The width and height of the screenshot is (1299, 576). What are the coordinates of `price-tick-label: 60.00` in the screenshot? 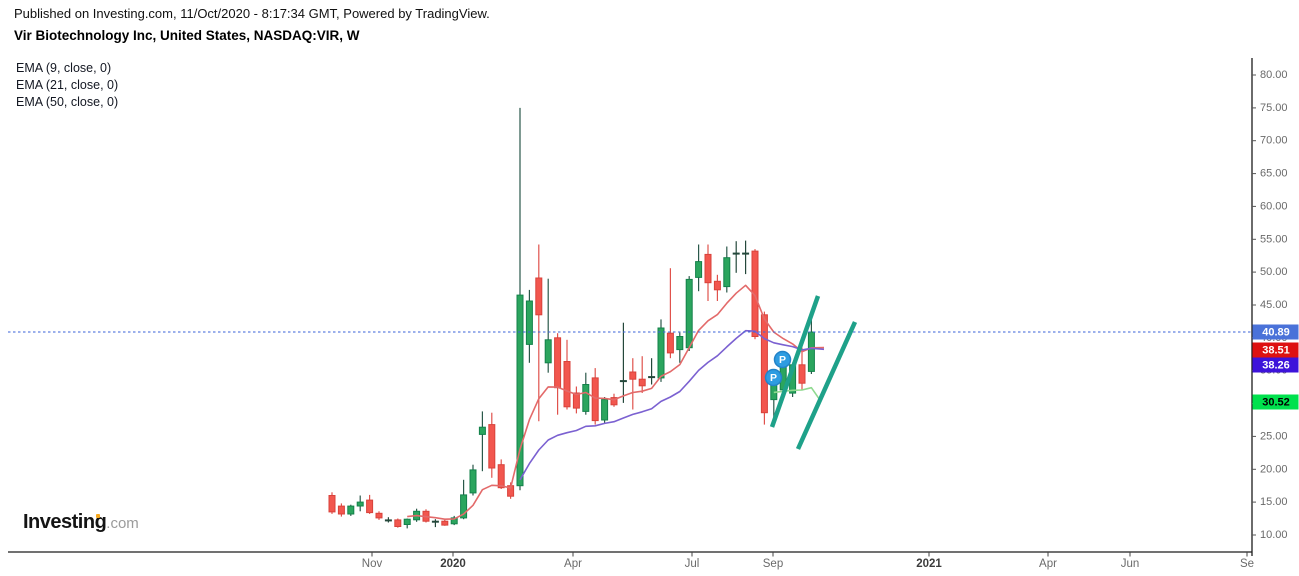 It's located at (1274, 206).